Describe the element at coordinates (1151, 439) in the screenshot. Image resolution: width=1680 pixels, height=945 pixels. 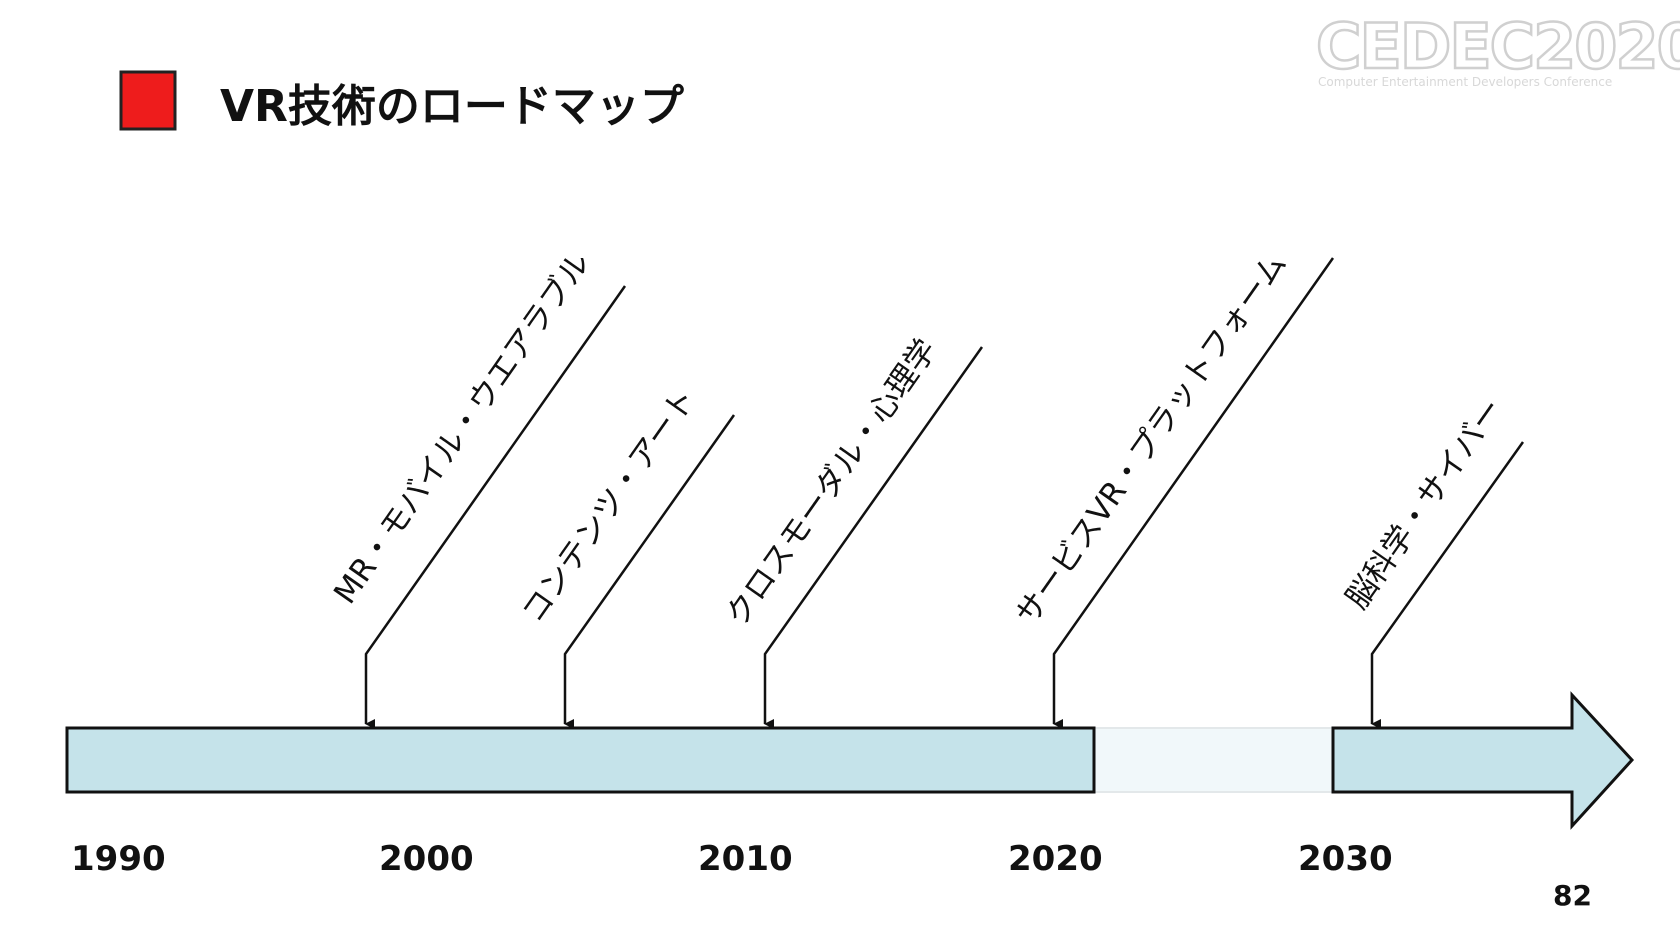
I see `event-label: サービスVR・プラットフォーム` at that location.